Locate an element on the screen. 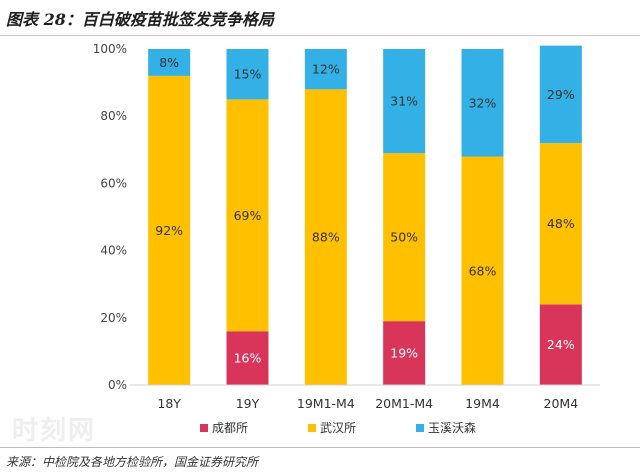 The height and width of the screenshot is (473, 640). data-label: 68% is located at coordinates (483, 270).